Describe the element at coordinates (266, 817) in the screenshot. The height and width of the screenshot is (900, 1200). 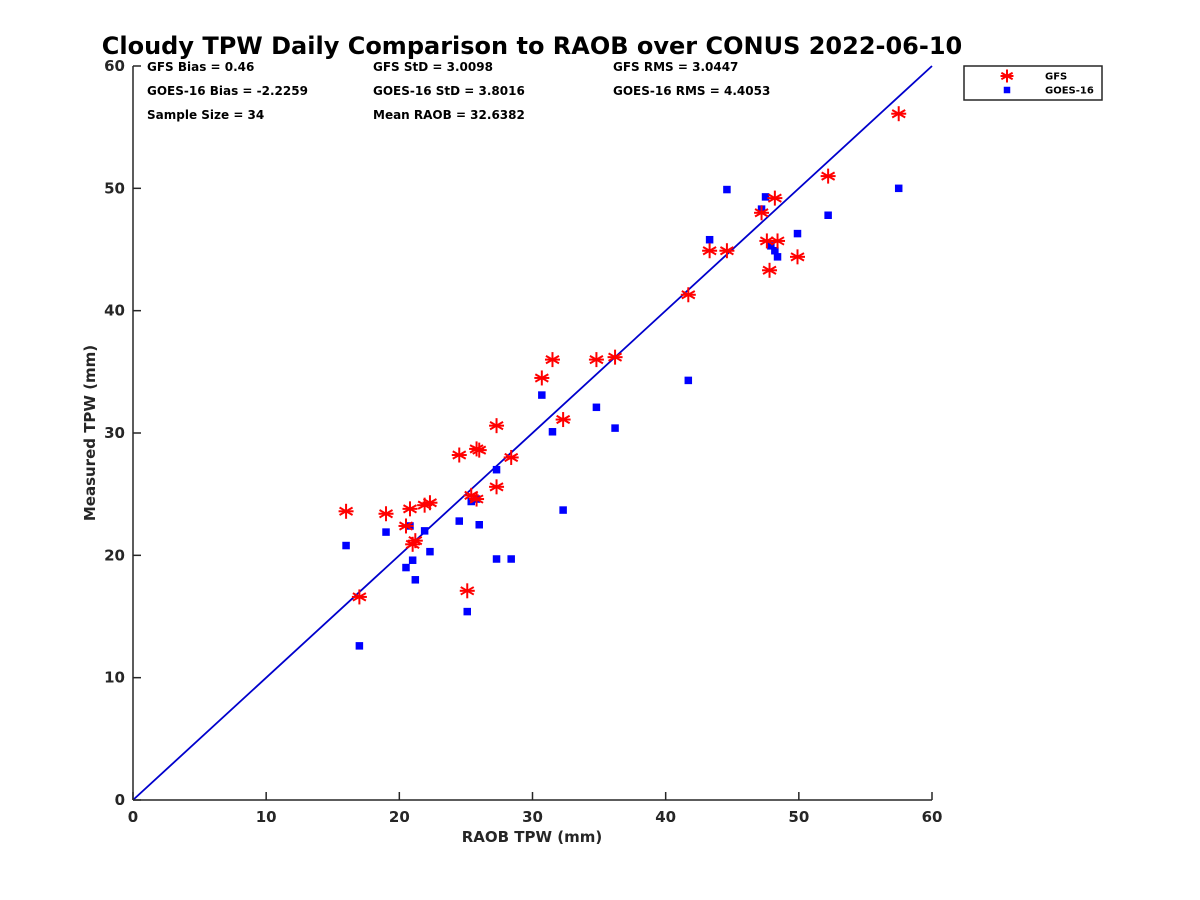
I see `x-tick-label: 10` at that location.